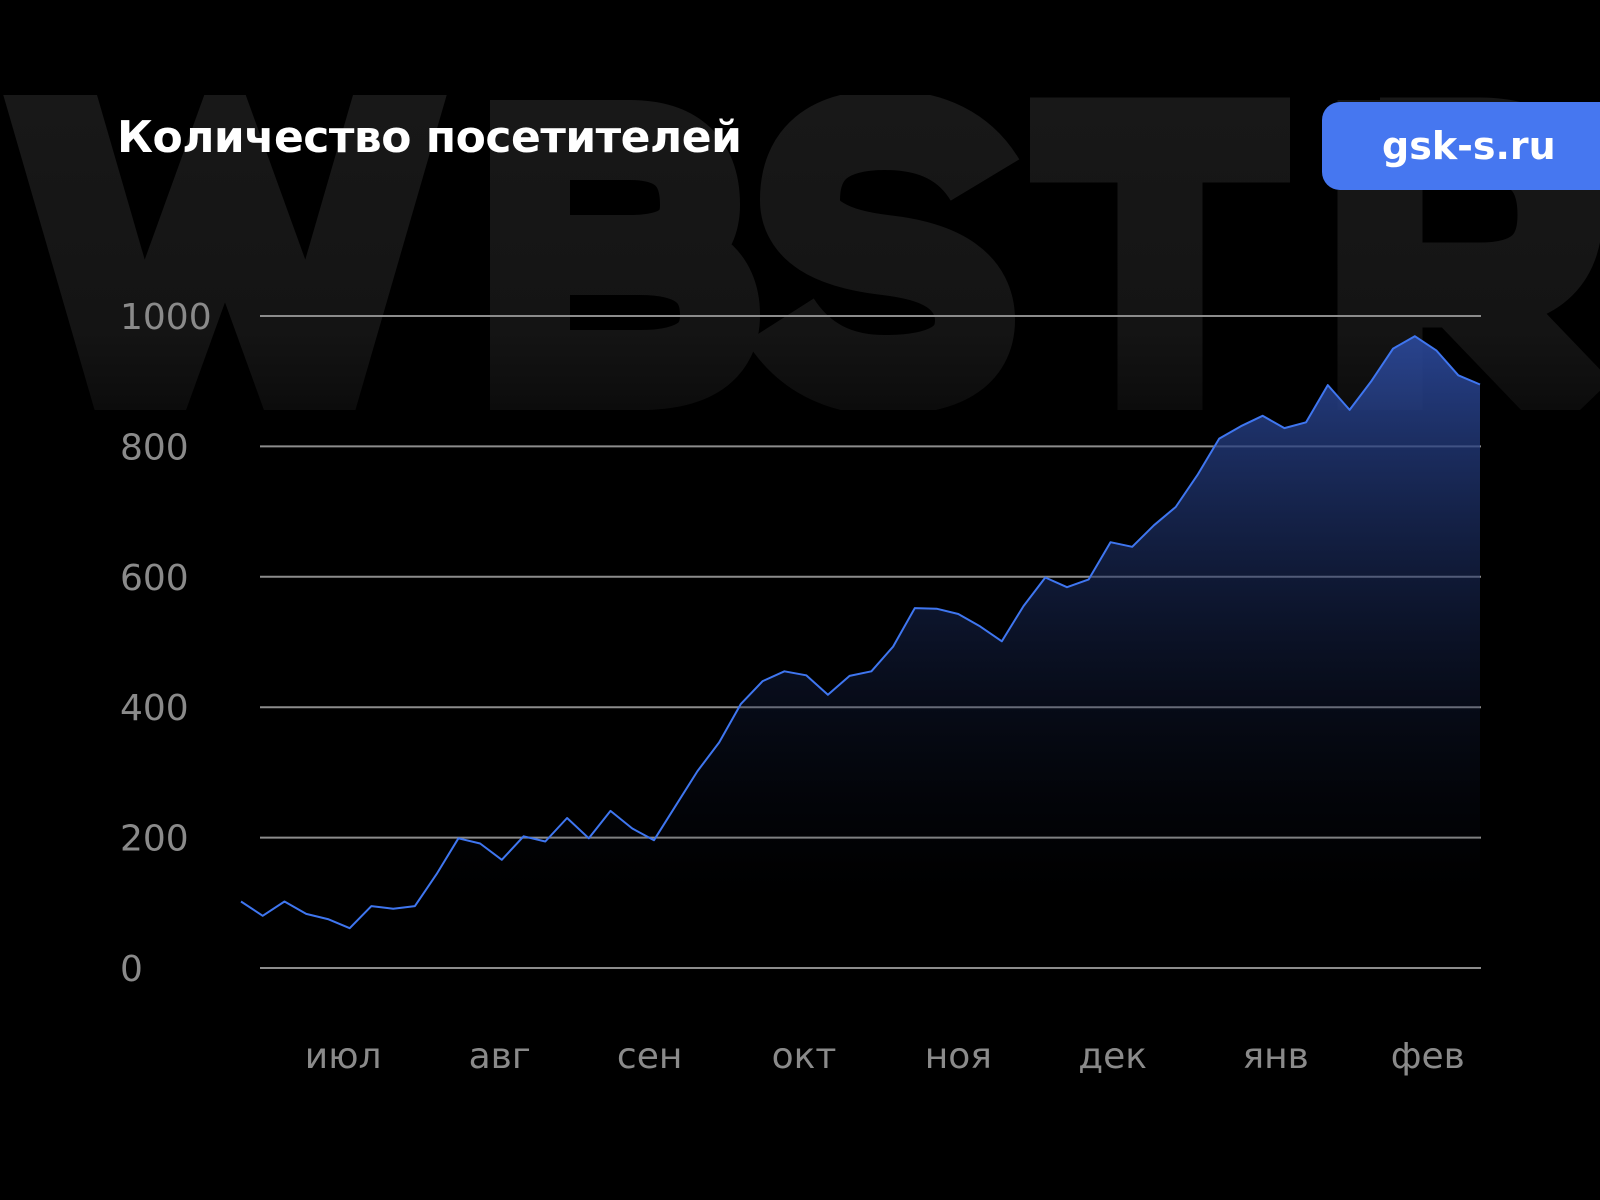 The image size is (1600, 1200). Describe the element at coordinates (883, 252) in the screenshot. I see `watermark-letter-s` at that location.